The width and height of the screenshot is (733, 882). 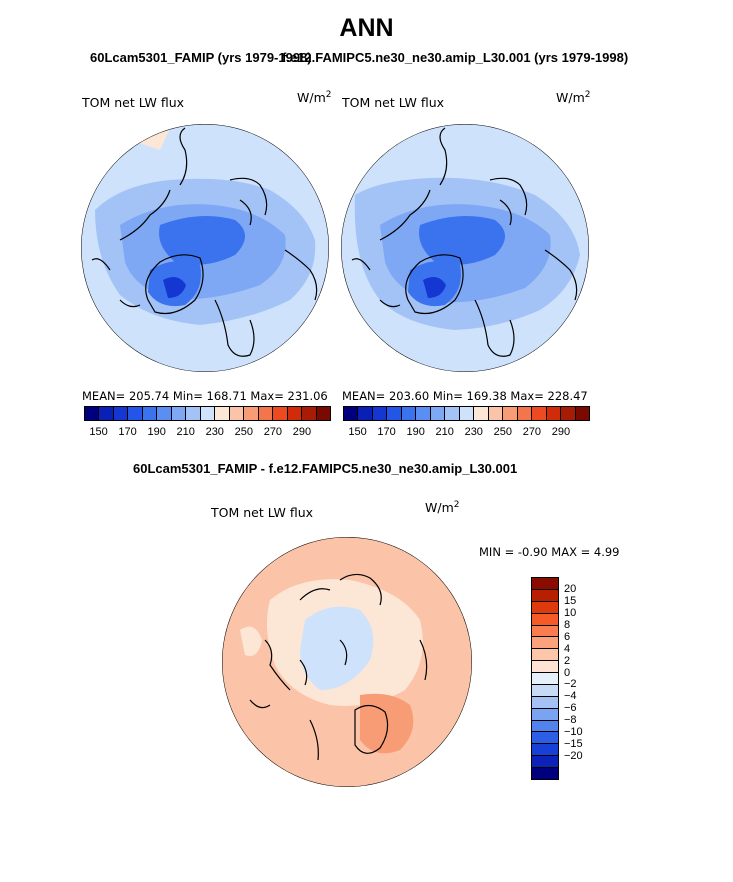 What do you see at coordinates (393, 102) in the screenshot?
I see `panel-2-label: TOM net LW flux` at bounding box center [393, 102].